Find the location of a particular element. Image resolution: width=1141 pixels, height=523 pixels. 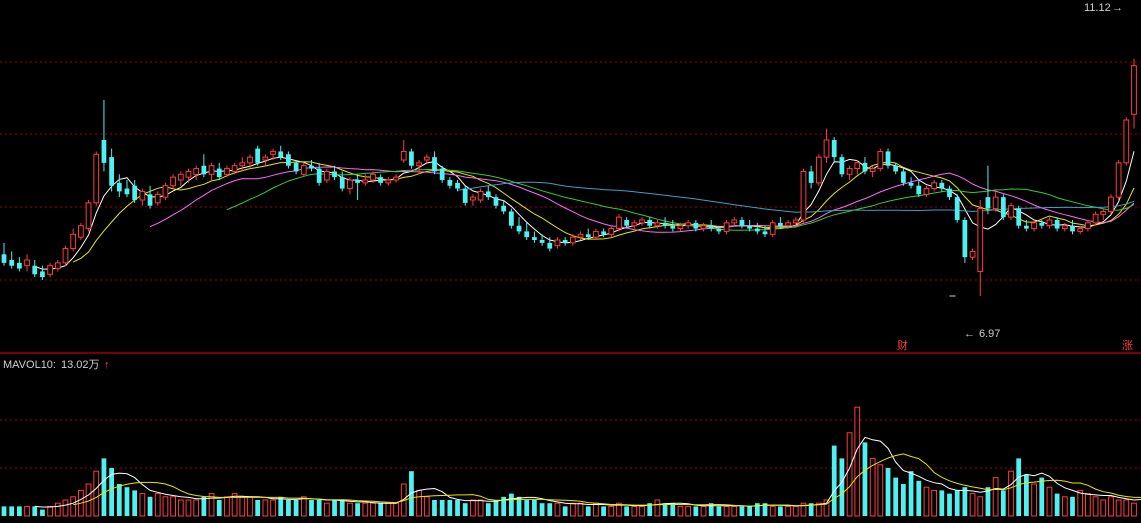

event-marker-limit-up: 涨 is located at coordinates (1127, 345).